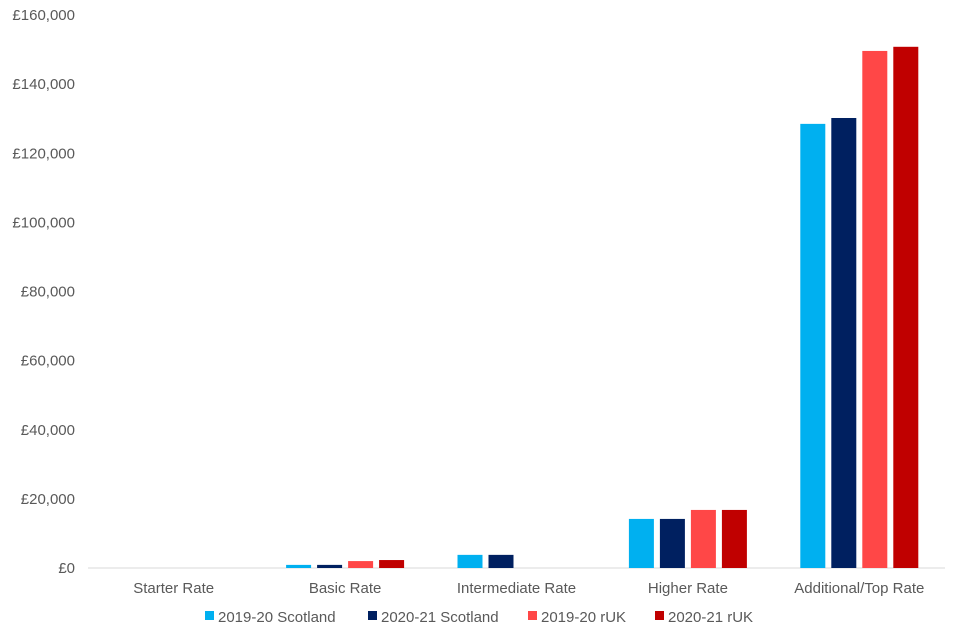 The height and width of the screenshot is (640, 960). Describe the element at coordinates (43, 84) in the screenshot. I see `y-tick-label: £140,000` at that location.